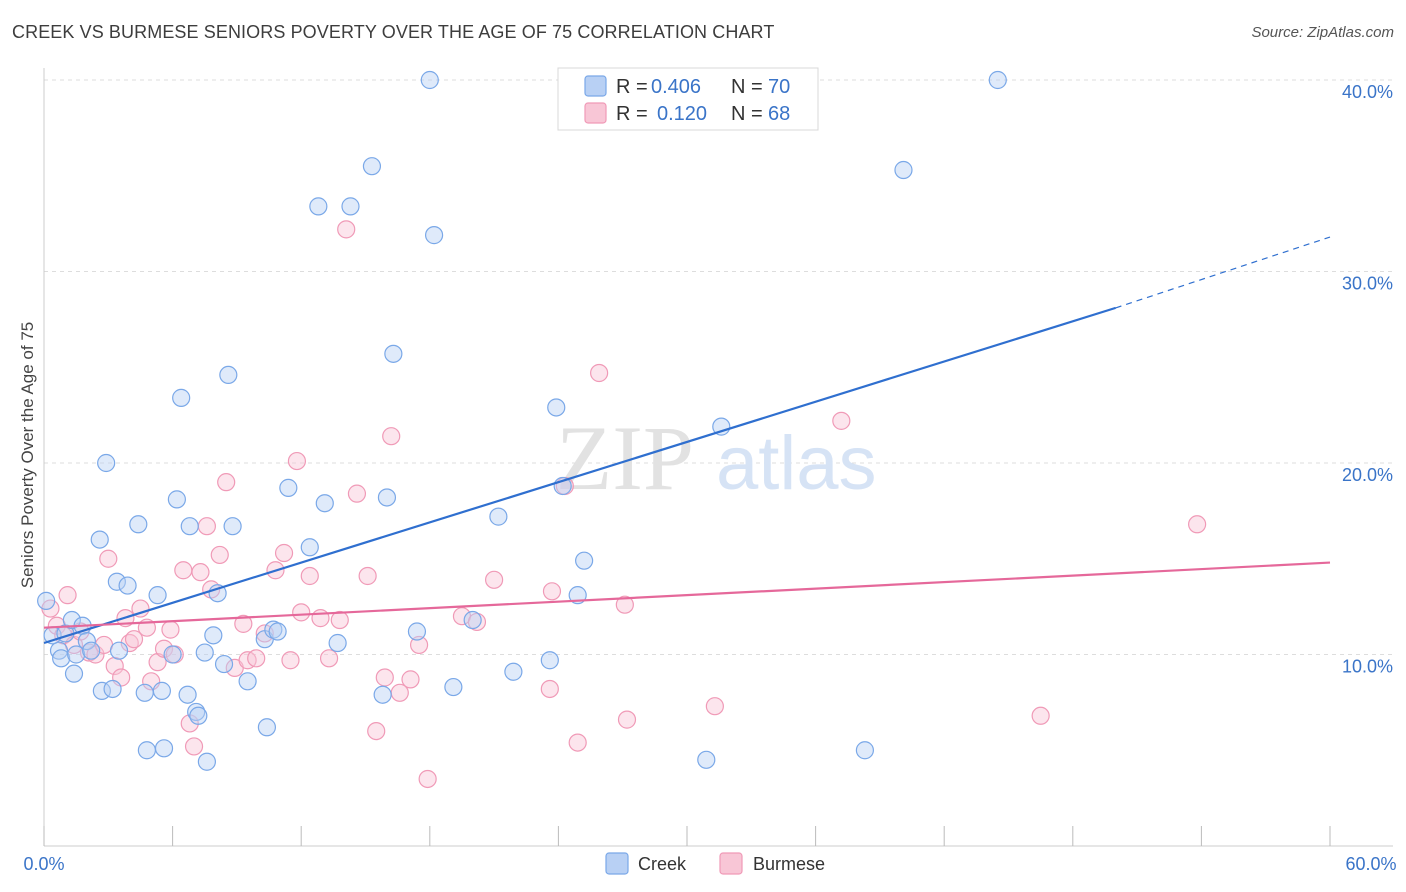 The height and width of the screenshot is (892, 1406). Describe the element at coordinates (779, 114) in the screenshot. I see `legend-n-value-burmese: 68` at that location.